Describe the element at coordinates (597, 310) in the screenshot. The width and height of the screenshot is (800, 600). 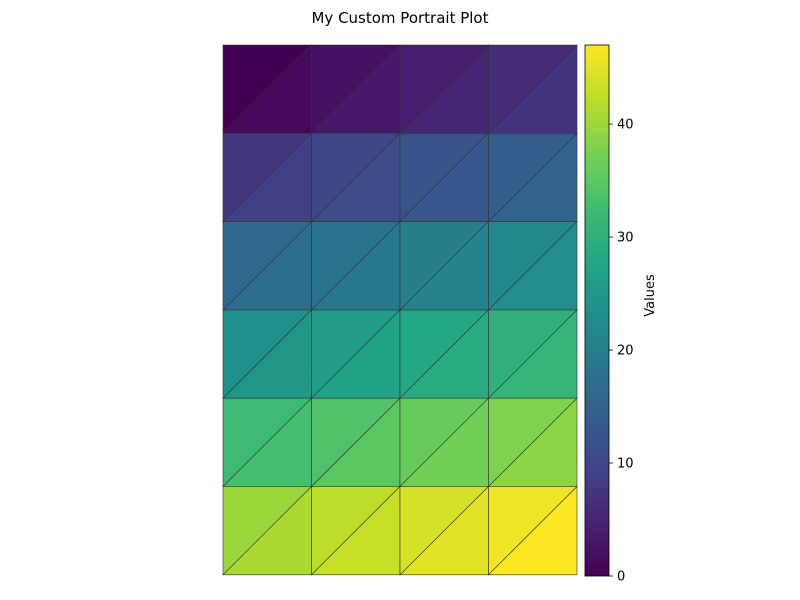
I see `colorbar-gradient` at that location.